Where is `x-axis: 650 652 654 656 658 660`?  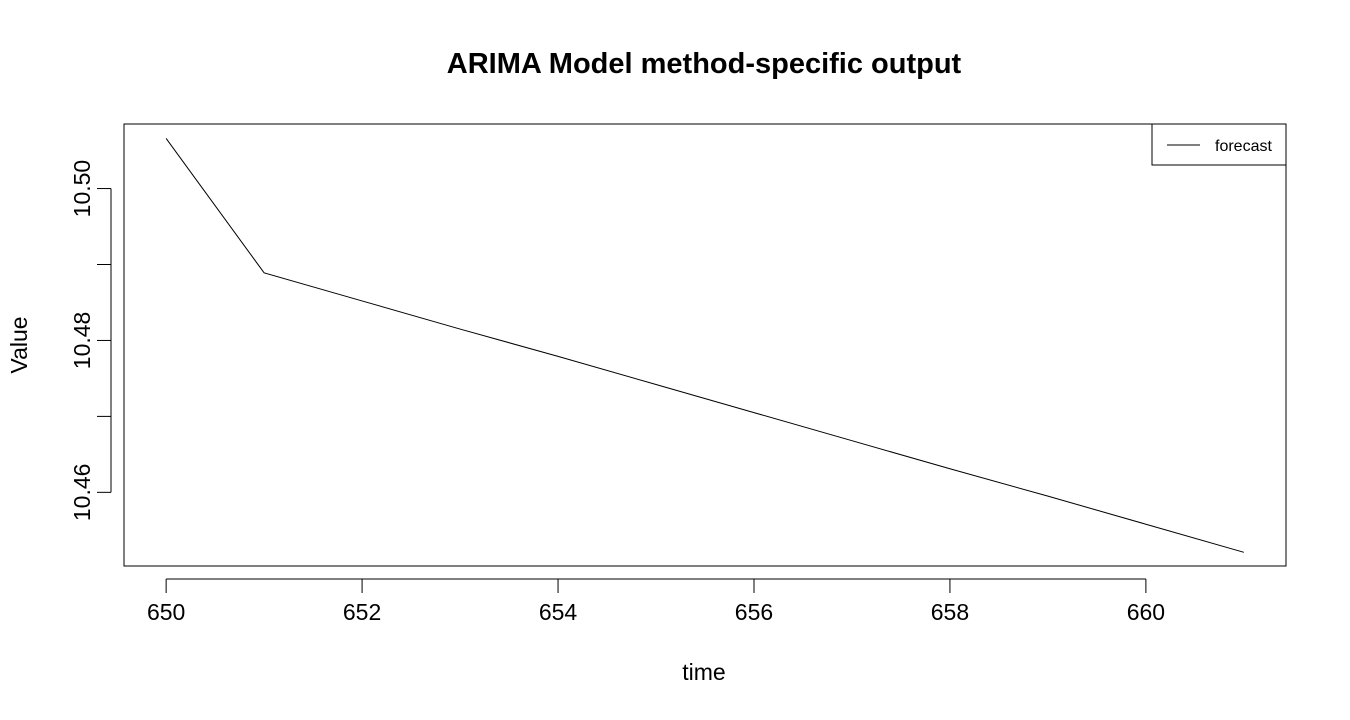 x-axis: 650 652 654 656 658 660 is located at coordinates (656, 601).